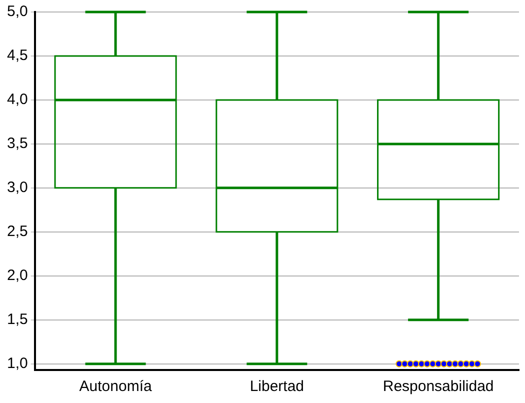 This screenshot has width=525, height=403. What do you see at coordinates (17, 275) in the screenshot?
I see `y-tick-label: 2,0` at bounding box center [17, 275].